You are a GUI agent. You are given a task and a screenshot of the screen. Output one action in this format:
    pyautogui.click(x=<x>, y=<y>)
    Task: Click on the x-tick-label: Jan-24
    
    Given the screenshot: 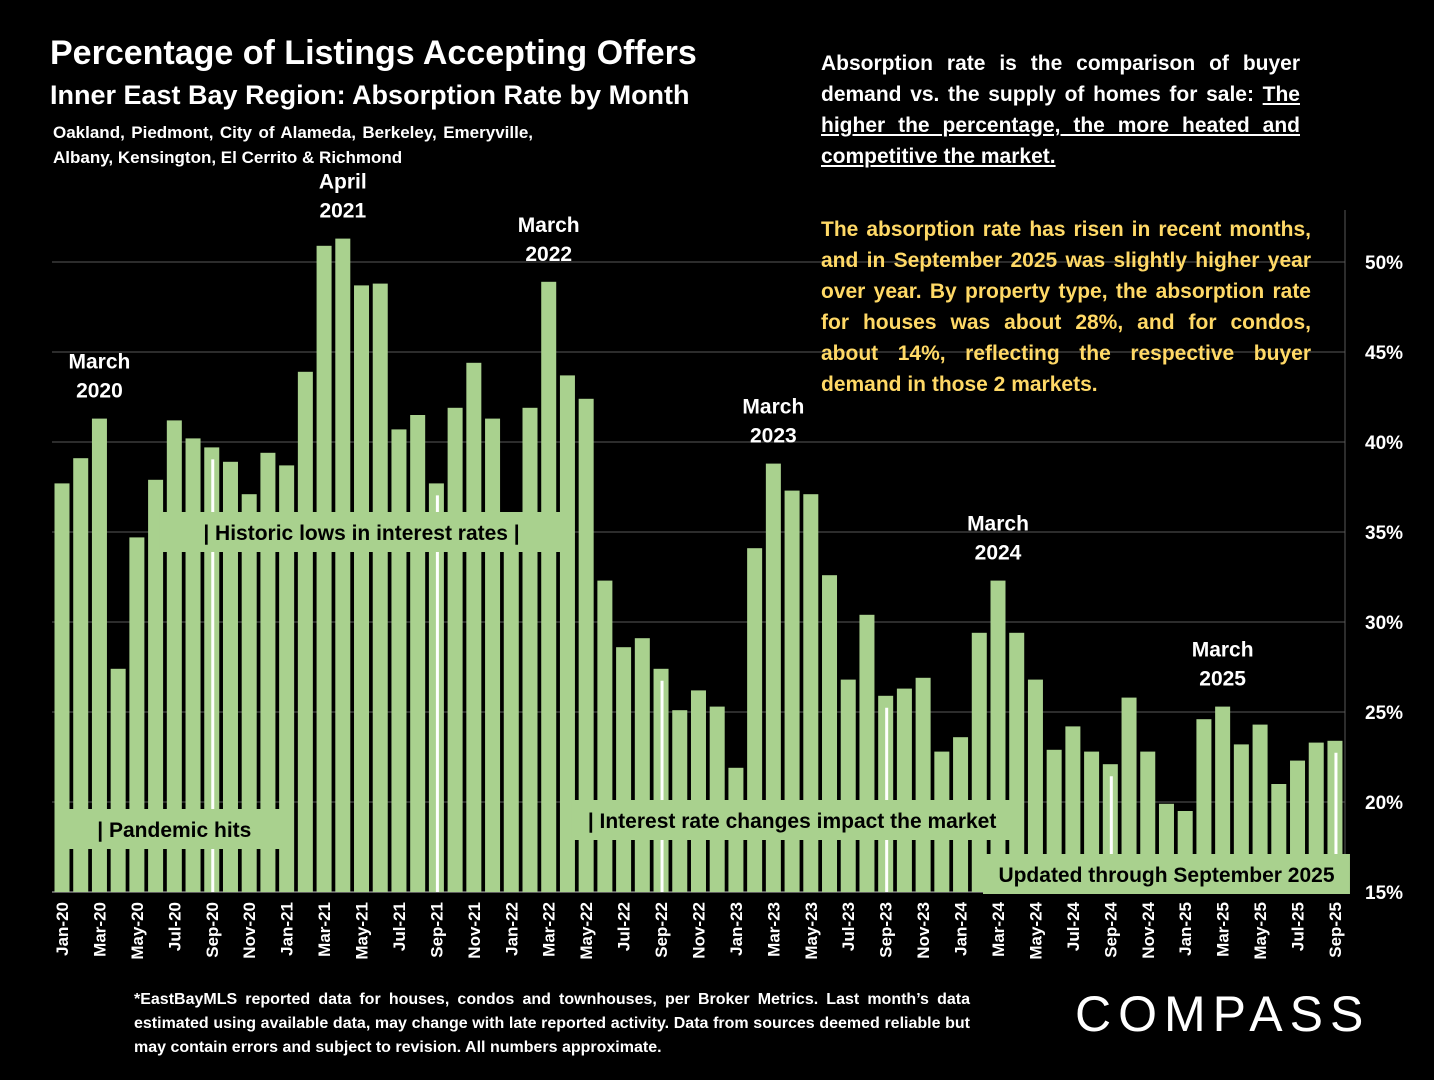 What is the action you would take?
    pyautogui.click(x=961, y=928)
    